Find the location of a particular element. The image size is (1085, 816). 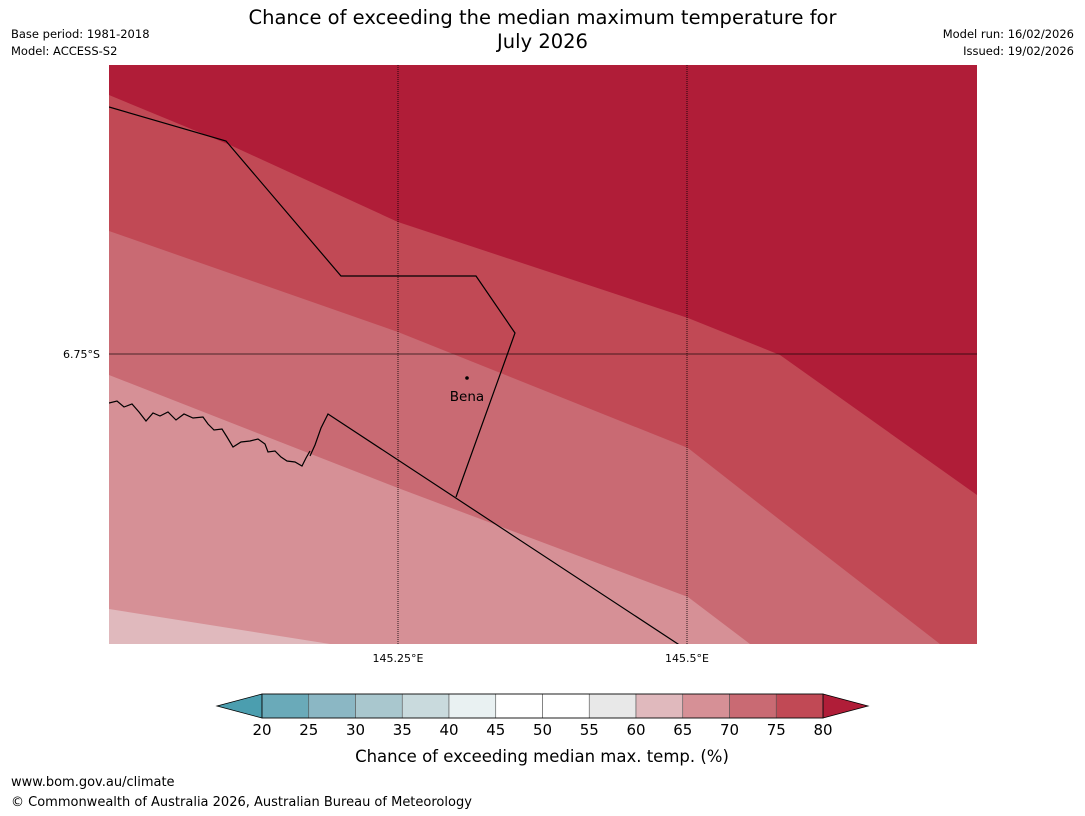

town-marker is located at coordinates (467, 378).